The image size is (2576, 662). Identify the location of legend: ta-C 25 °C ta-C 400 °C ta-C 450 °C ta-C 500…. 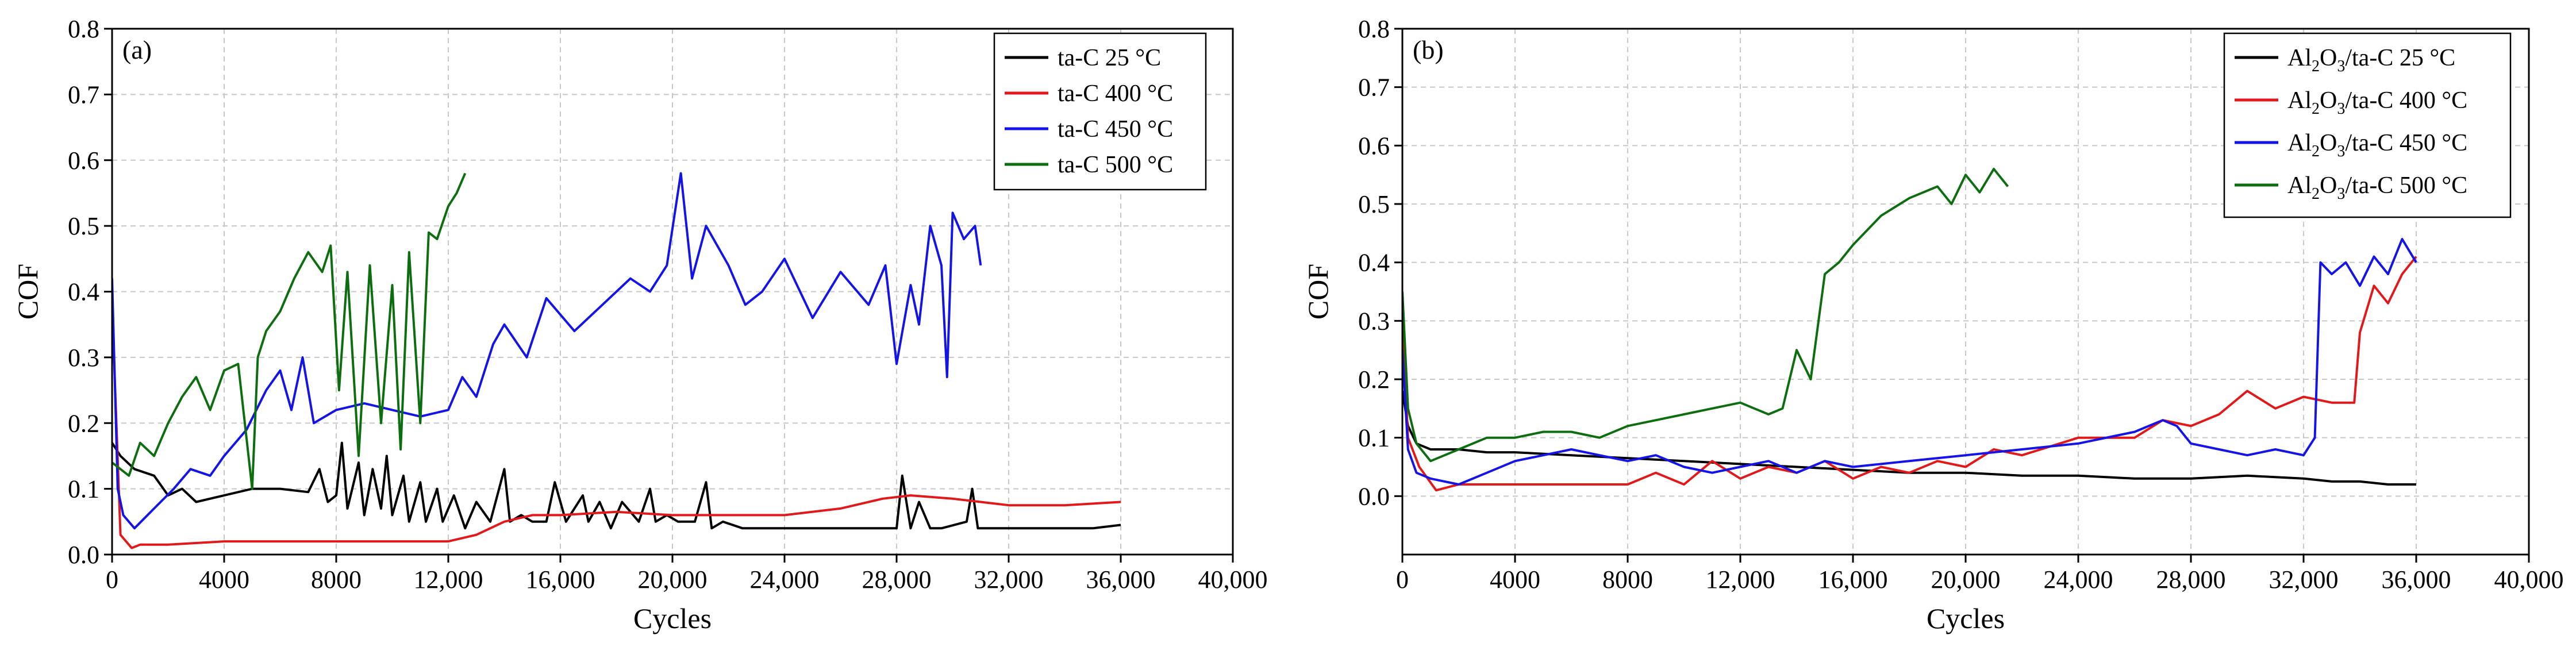
(1100, 111).